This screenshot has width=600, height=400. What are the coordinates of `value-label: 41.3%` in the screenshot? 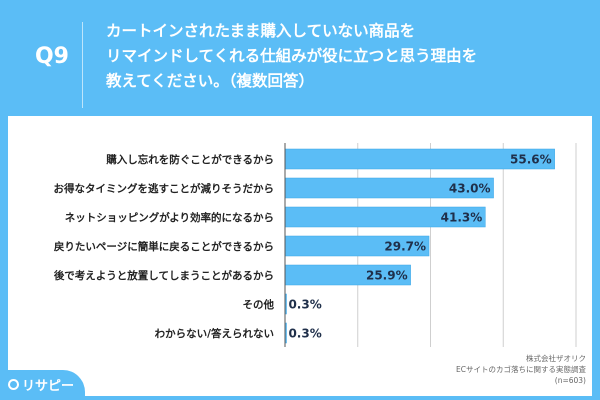 It's located at (462, 218).